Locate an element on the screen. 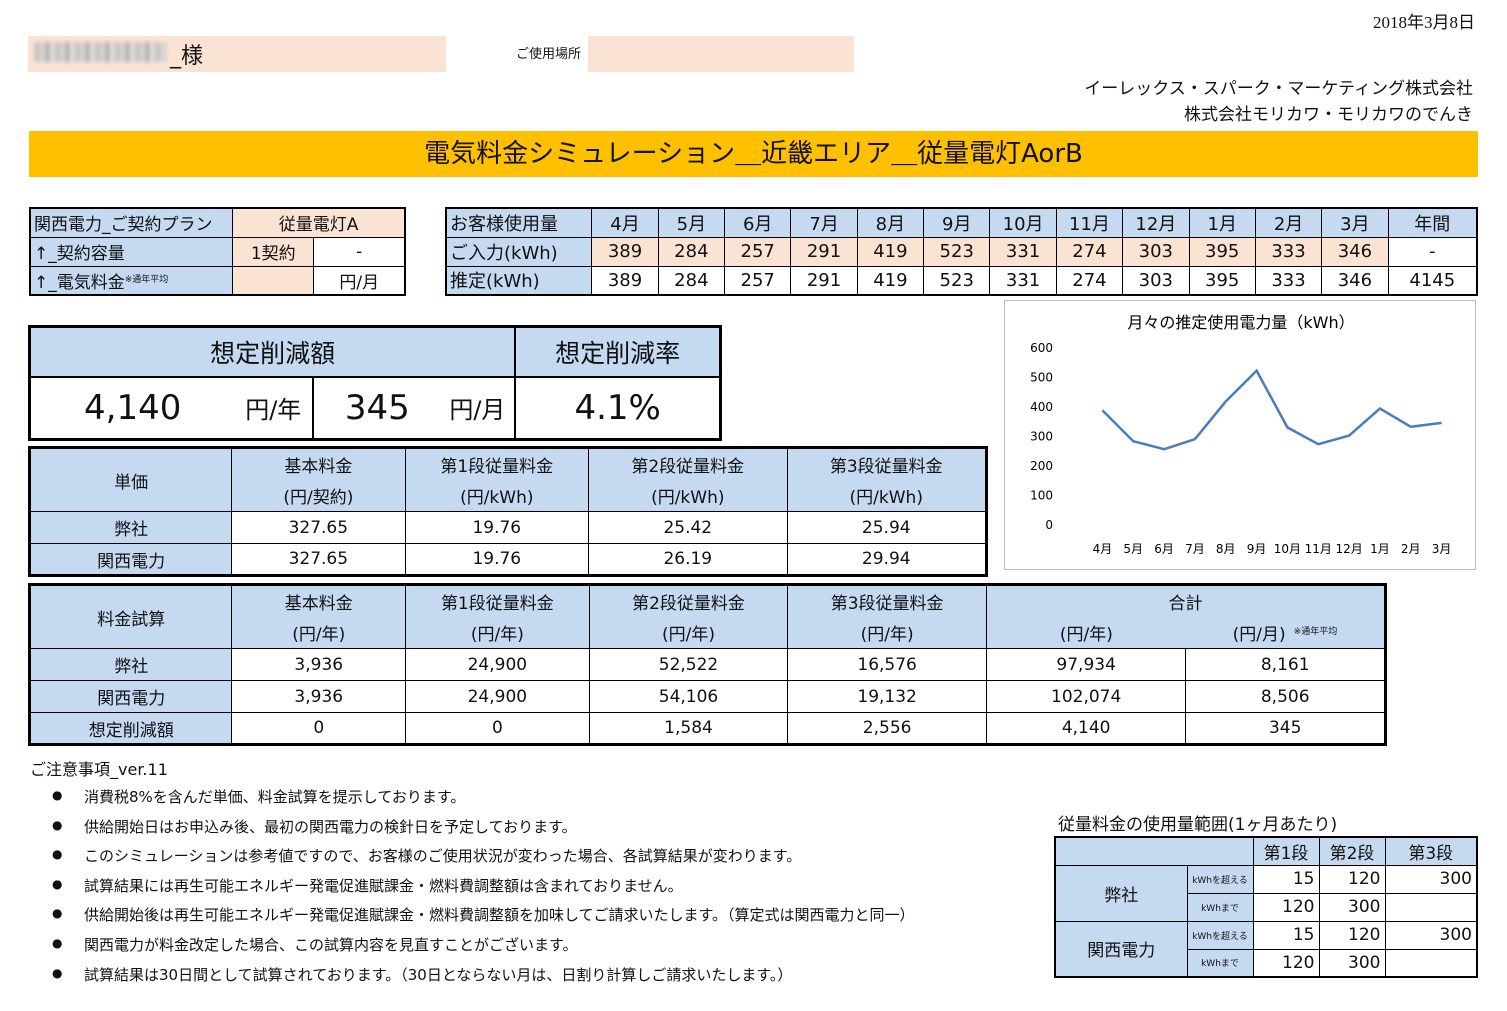 The image size is (1507, 1011). table-cell: 2,556 is located at coordinates (887, 728).